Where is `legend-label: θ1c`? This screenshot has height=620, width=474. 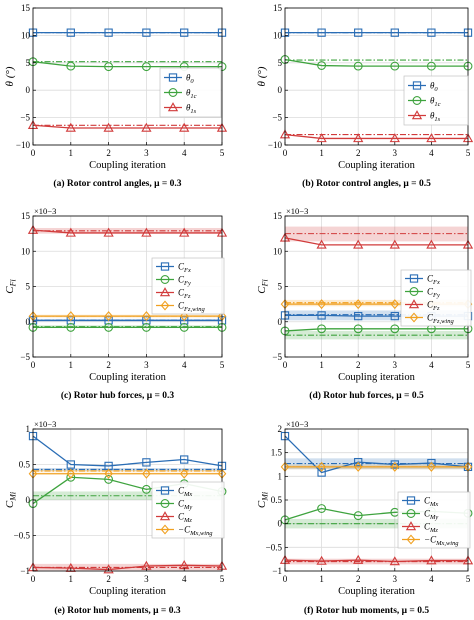 legend-label: θ1c is located at coordinates (435, 102).